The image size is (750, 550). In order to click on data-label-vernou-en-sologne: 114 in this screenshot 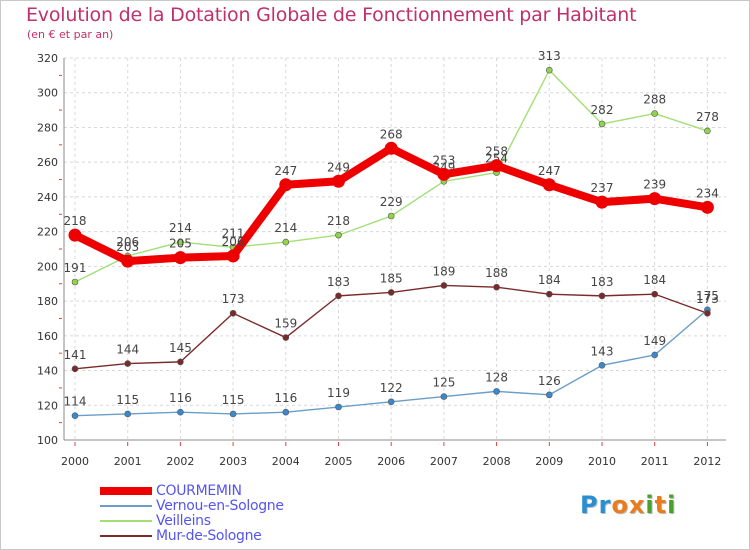, I will do `click(75, 402)`.